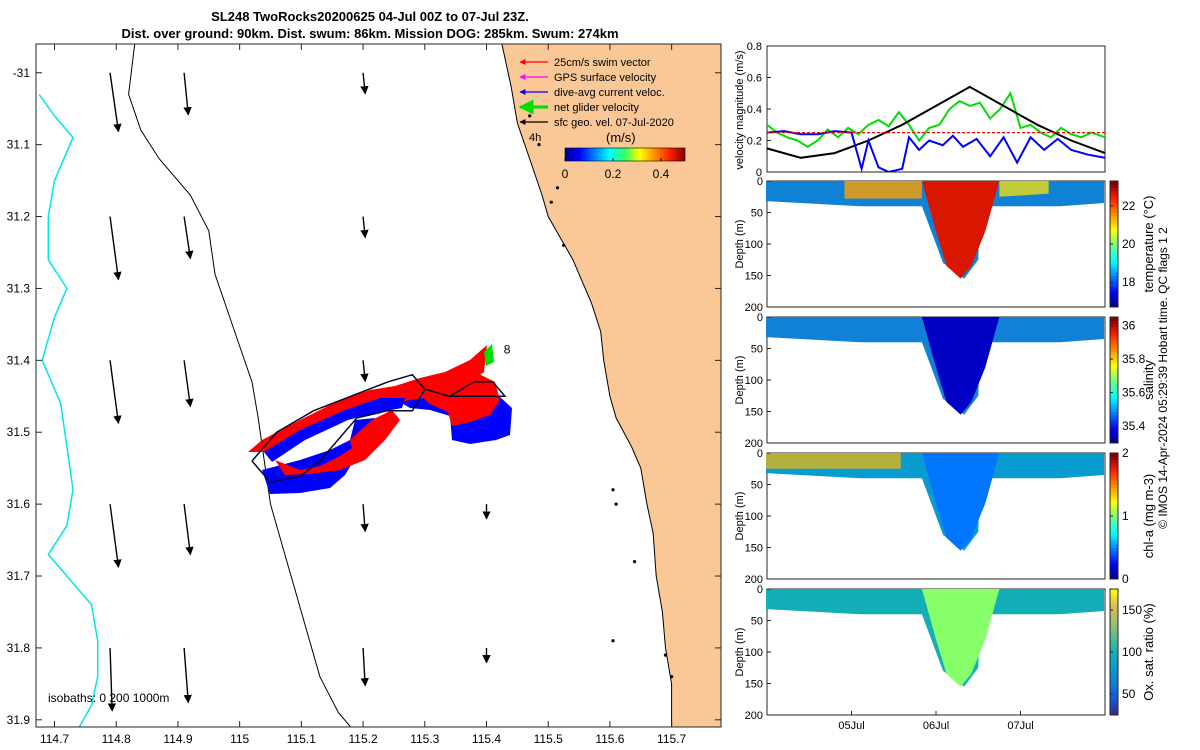 The width and height of the screenshot is (1200, 750). What do you see at coordinates (19, 288) in the screenshot?
I see `map-y-tick-label: 31.3` at bounding box center [19, 288].